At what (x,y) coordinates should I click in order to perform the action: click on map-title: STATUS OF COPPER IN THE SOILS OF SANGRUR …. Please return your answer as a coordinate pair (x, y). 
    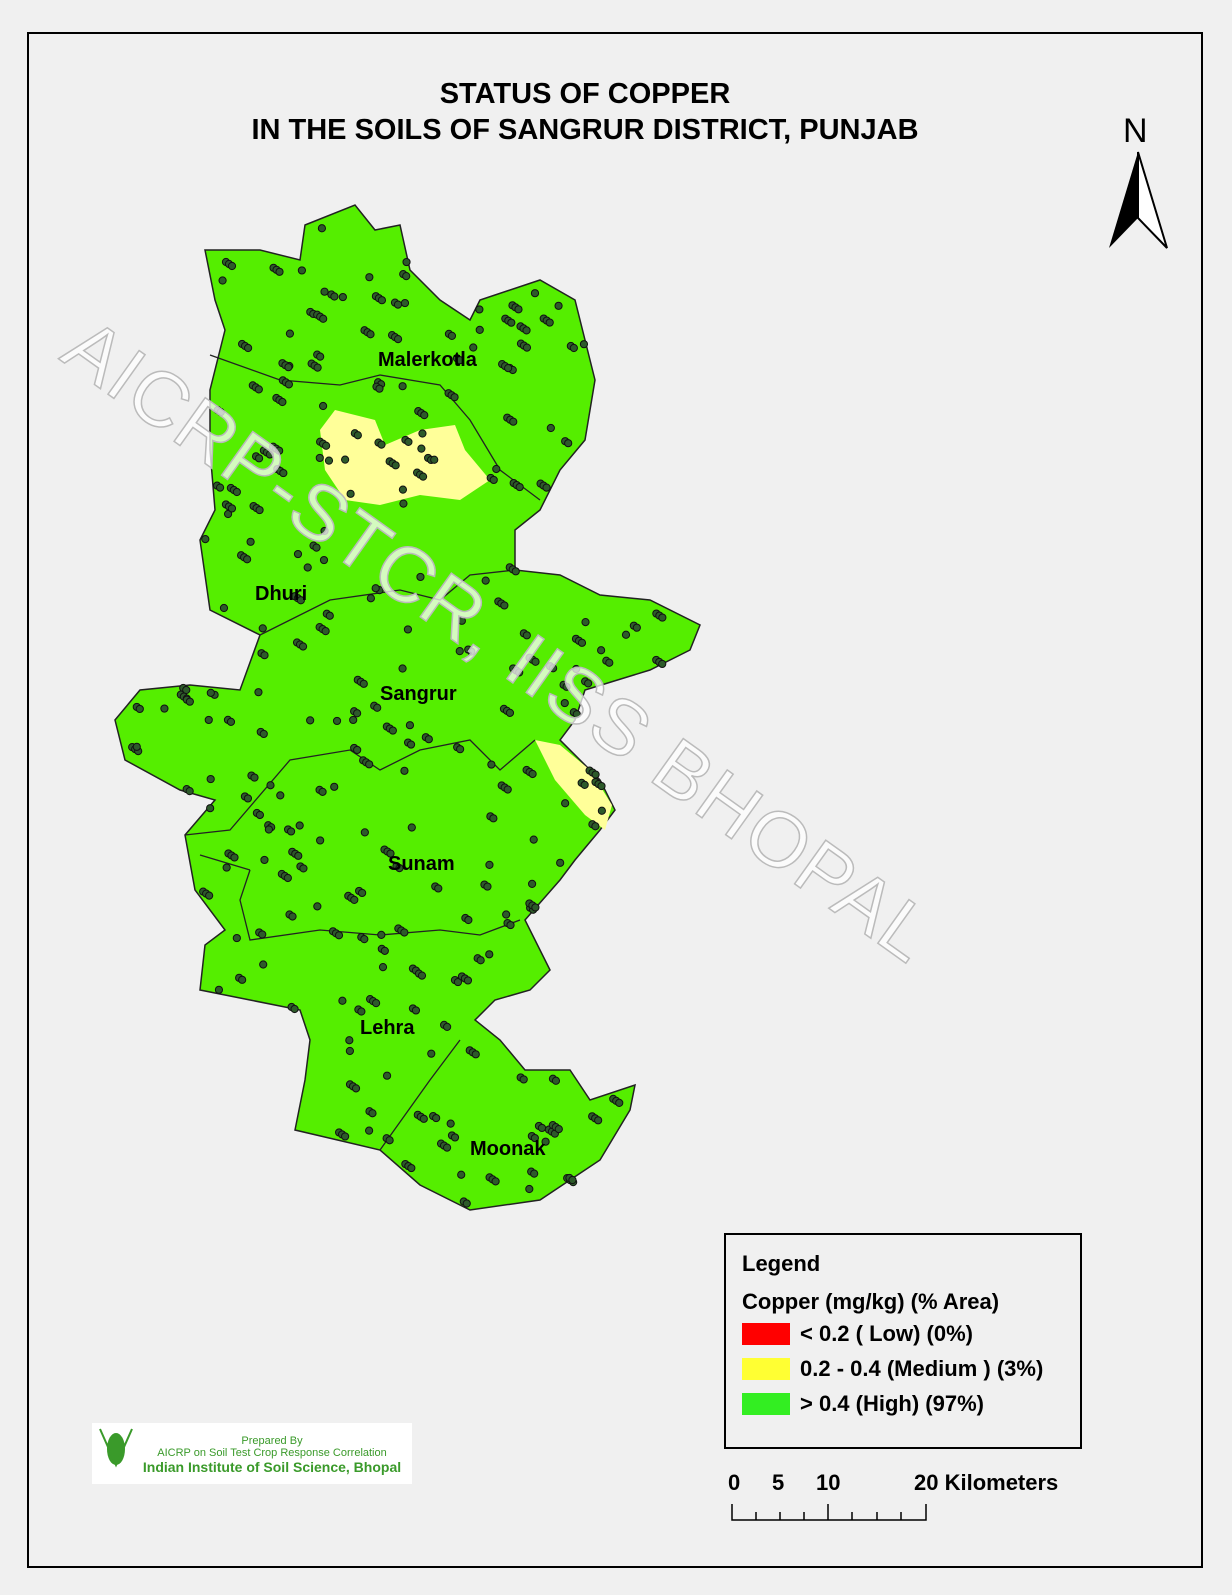
    Looking at the image, I should click on (585, 112).